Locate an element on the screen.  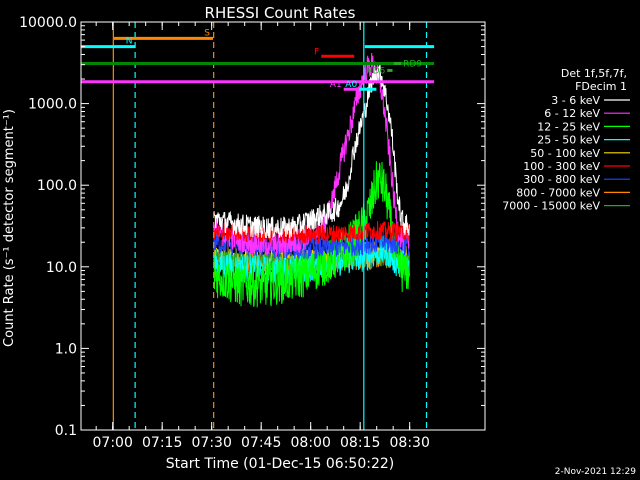
y-tick-label-1: 0.1 is located at coordinates (66, 431).